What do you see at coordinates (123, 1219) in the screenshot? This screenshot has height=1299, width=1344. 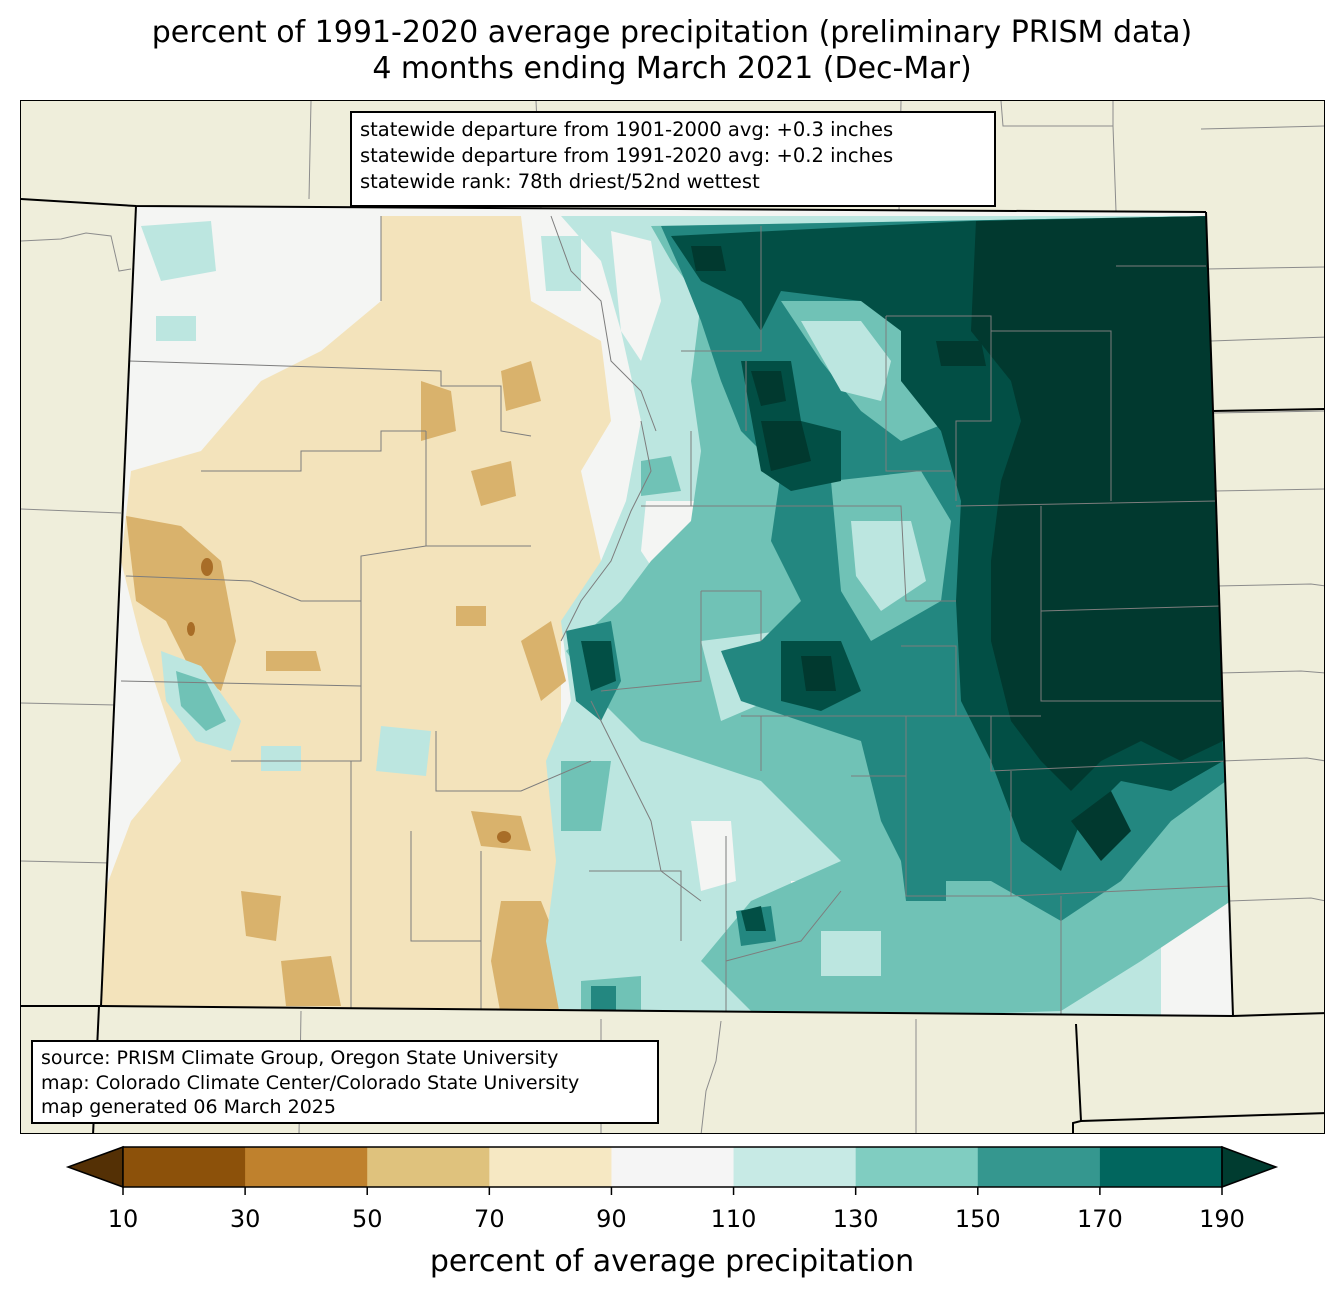 I see `colorbar-tick-label: 10` at bounding box center [123, 1219].